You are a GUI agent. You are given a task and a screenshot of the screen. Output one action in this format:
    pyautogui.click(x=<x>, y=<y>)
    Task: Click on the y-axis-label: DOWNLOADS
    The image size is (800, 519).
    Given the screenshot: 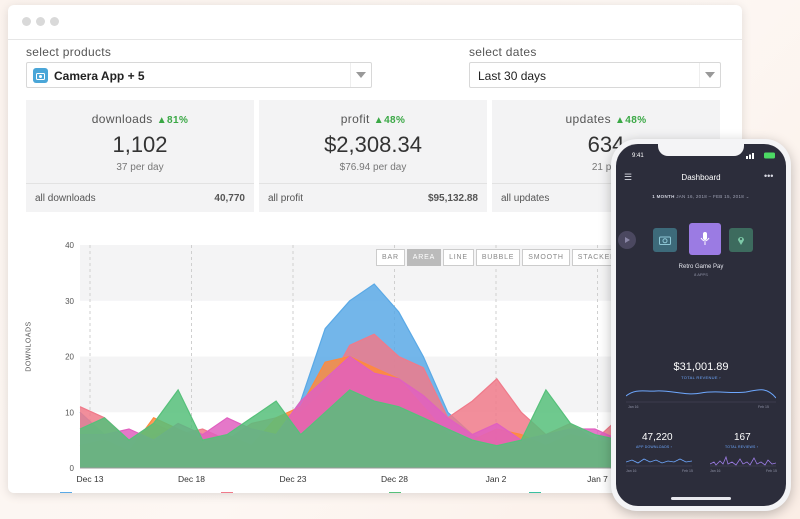 What is the action you would take?
    pyautogui.click(x=29, y=346)
    